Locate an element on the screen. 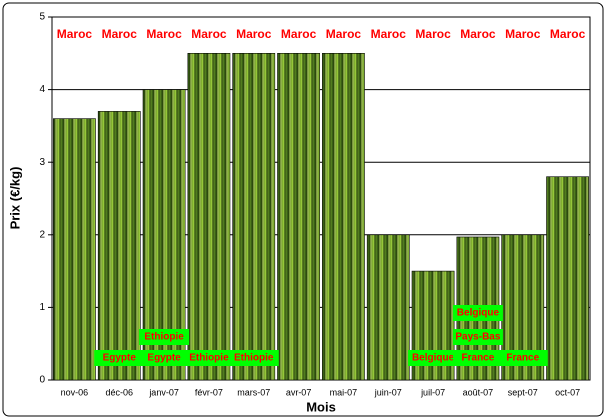 The height and width of the screenshot is (420, 607). x-tick-label: juil-07 is located at coordinates (432, 392).